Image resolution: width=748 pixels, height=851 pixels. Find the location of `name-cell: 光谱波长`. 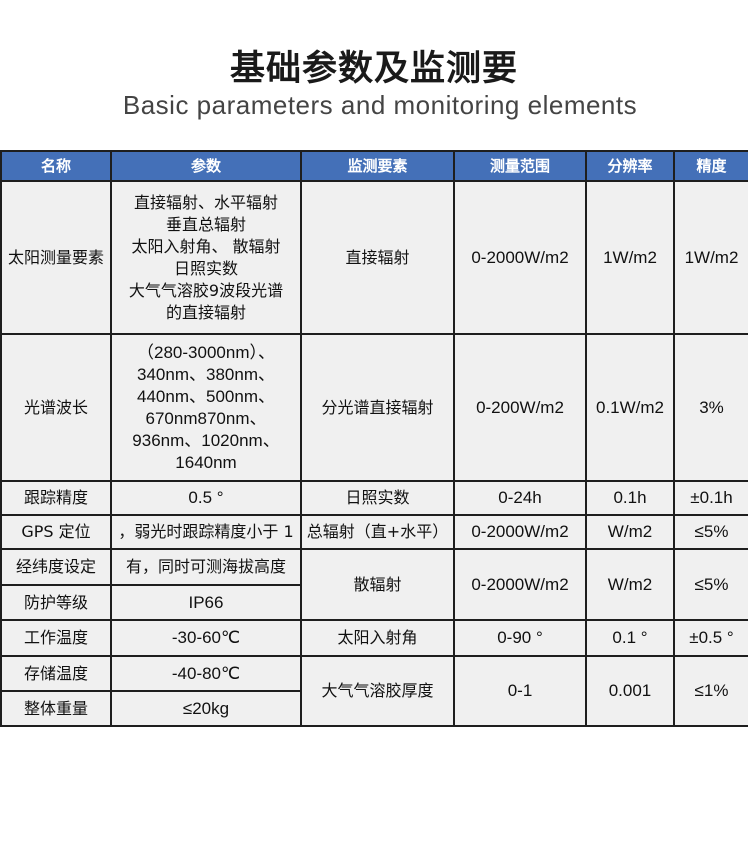

name-cell: 光谱波长 is located at coordinates (56, 407).